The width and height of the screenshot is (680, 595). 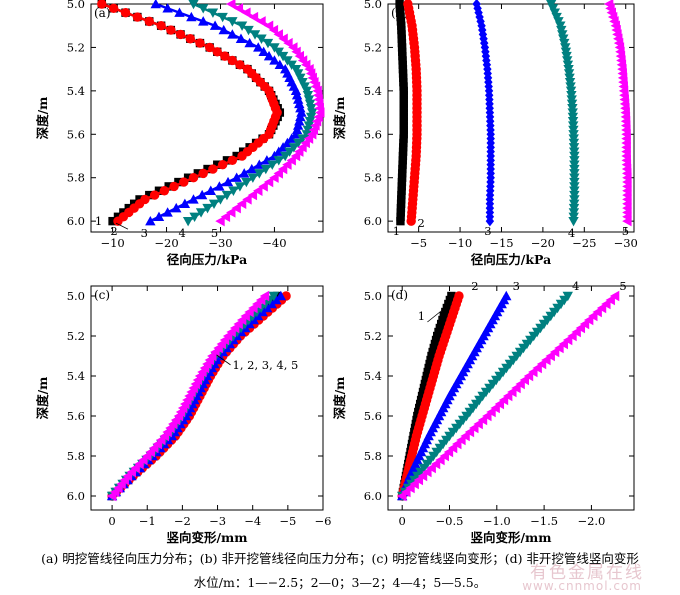 I want to click on series-number-label: 1, so click(x=98, y=221).